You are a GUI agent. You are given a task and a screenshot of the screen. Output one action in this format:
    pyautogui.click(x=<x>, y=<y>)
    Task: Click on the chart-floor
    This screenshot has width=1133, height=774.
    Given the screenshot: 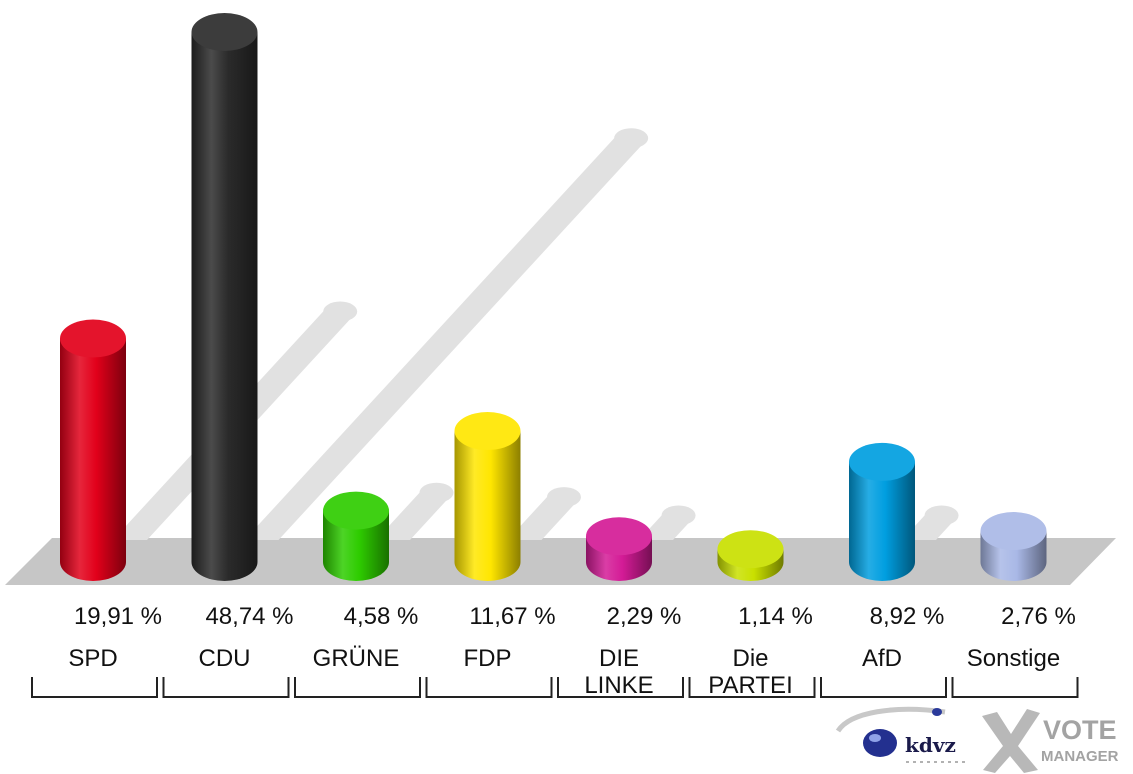 What is the action you would take?
    pyautogui.click(x=560, y=561)
    